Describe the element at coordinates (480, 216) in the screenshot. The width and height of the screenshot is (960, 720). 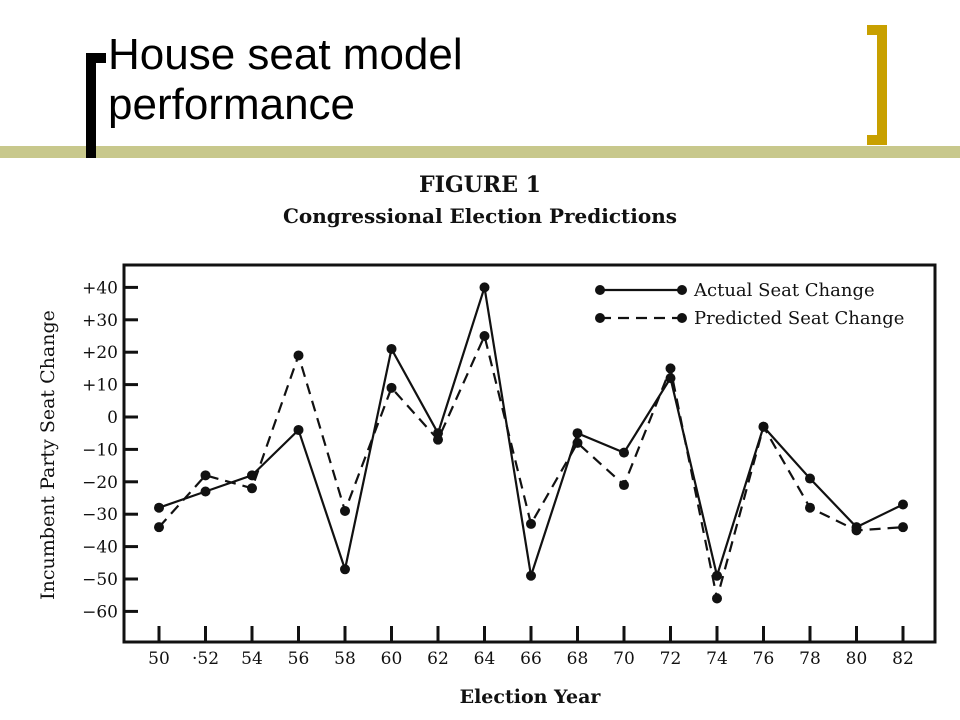
I see `figure-title: Congressional Election Predictions` at that location.